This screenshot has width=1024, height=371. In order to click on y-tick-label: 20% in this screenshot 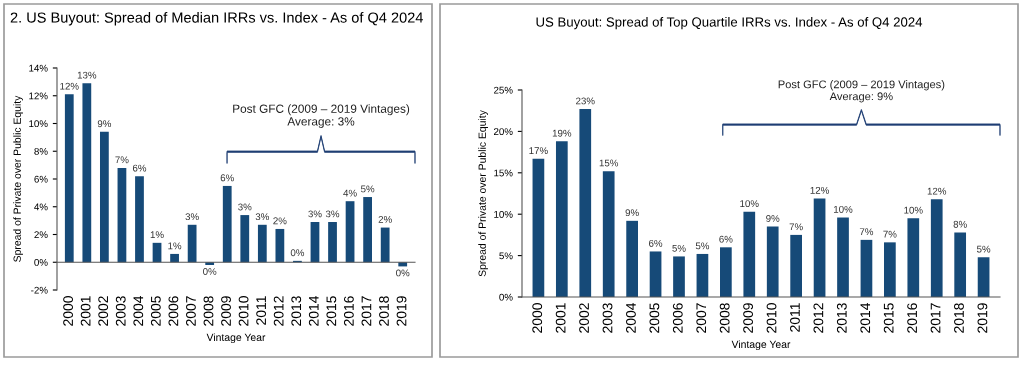, I will do `click(503, 132)`.